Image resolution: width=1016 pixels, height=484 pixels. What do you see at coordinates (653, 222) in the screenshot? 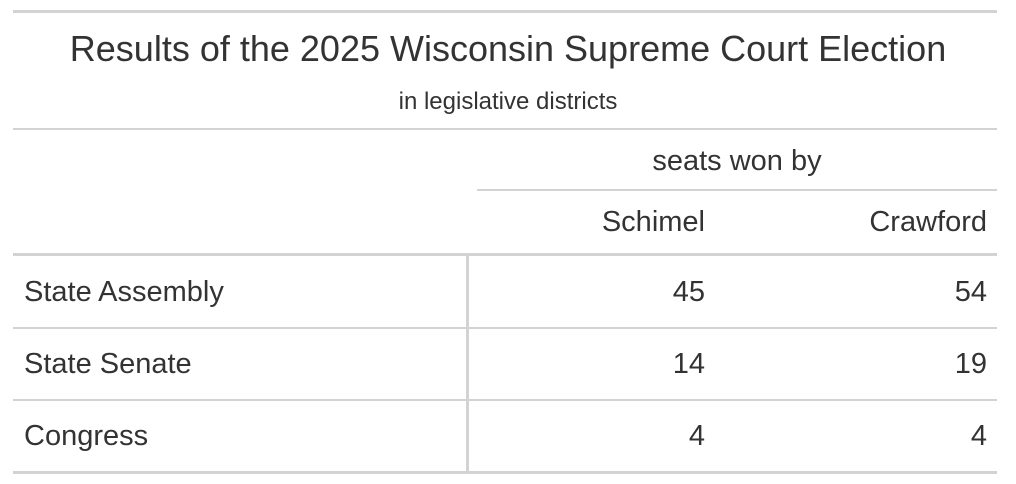
I see `column-header: Schimel` at bounding box center [653, 222].